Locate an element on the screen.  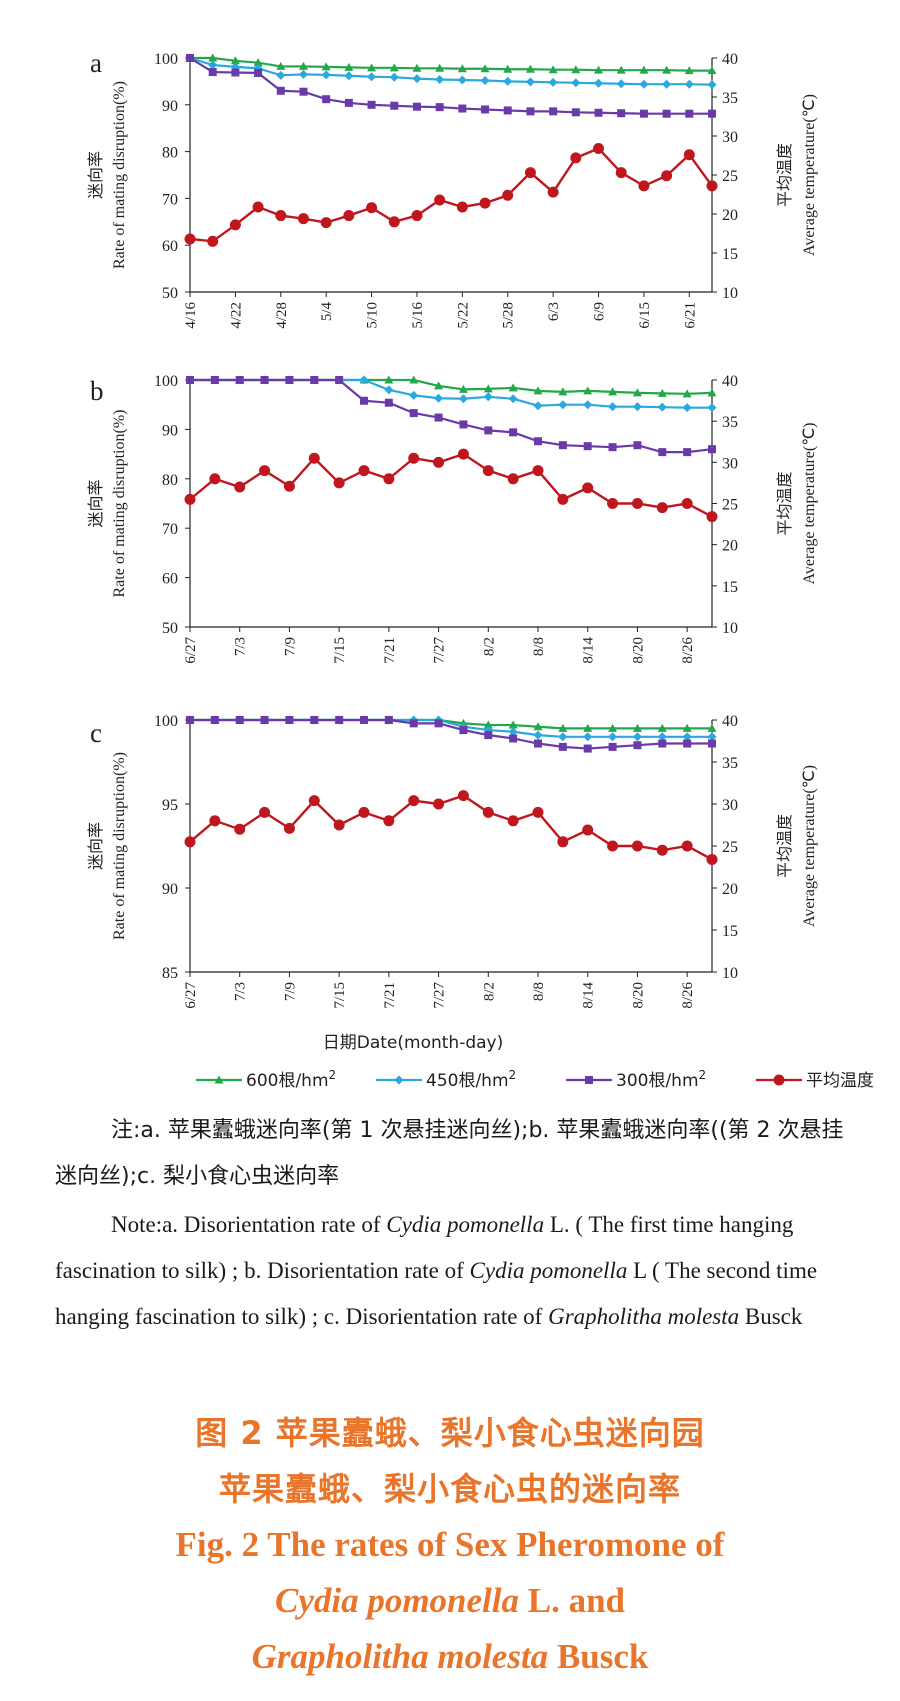
caption-en-line-3: Grapholitha molesta Busck is located at coordinates (450, 1657).